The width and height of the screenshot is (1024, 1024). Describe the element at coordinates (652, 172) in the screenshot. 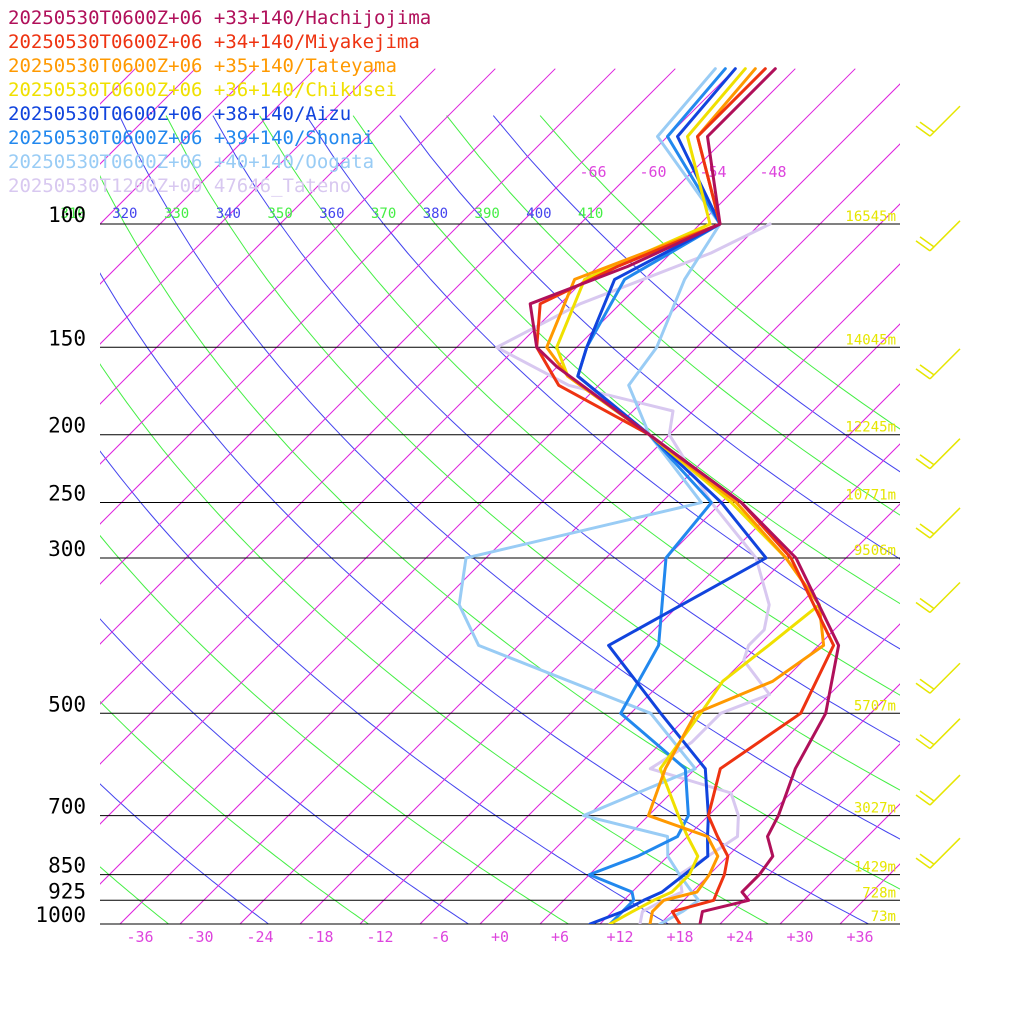

I see `top-temperature-label: -60` at that location.